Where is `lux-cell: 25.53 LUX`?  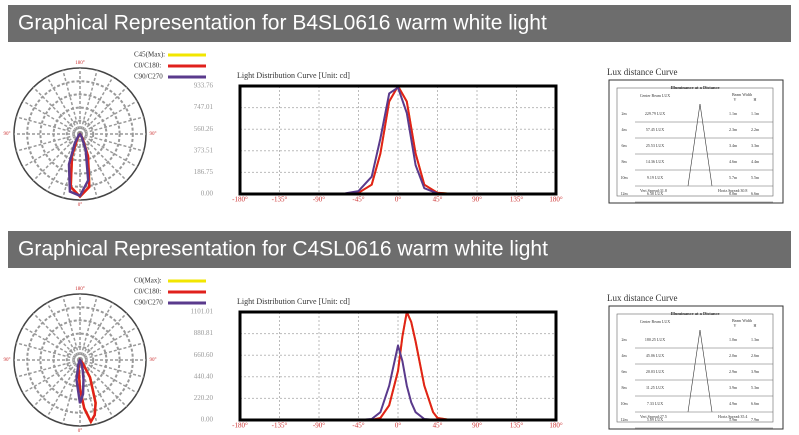
lux-cell: 25.53 LUX is located at coordinates (655, 145).